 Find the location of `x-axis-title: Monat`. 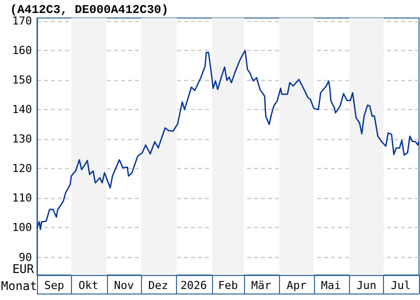

x-axis-title: Monat is located at coordinates (19, 286).